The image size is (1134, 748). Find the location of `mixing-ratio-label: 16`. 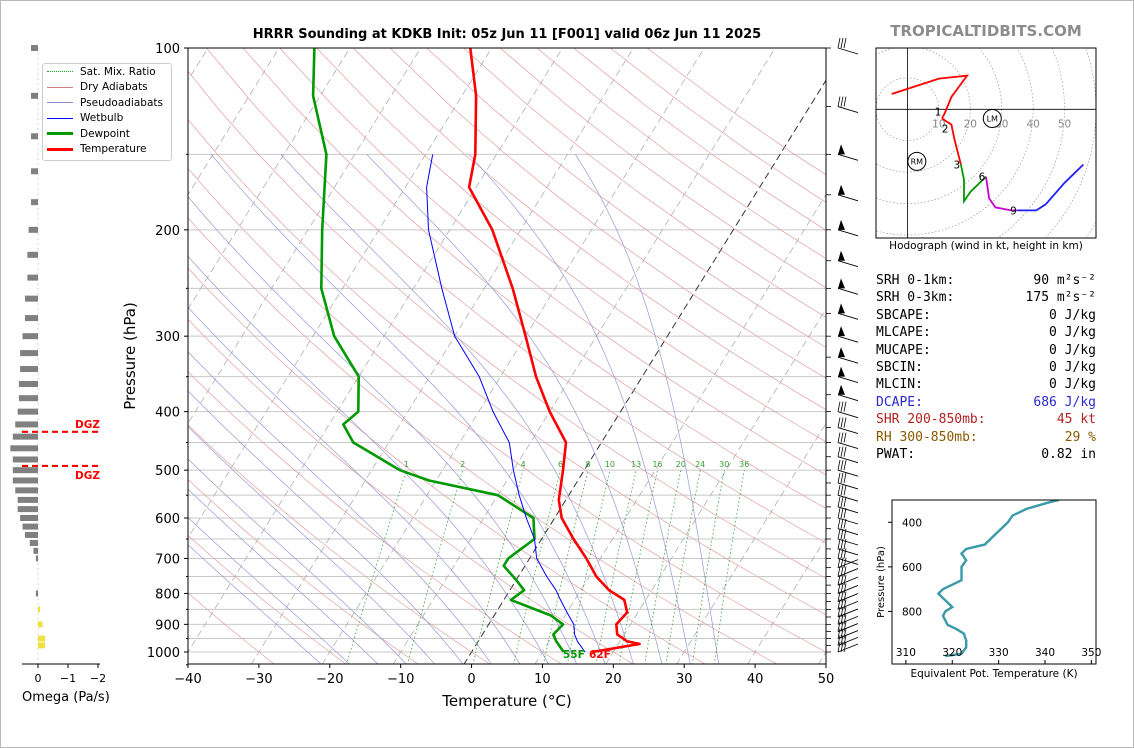

mixing-ratio-label: 16 is located at coordinates (657, 464).